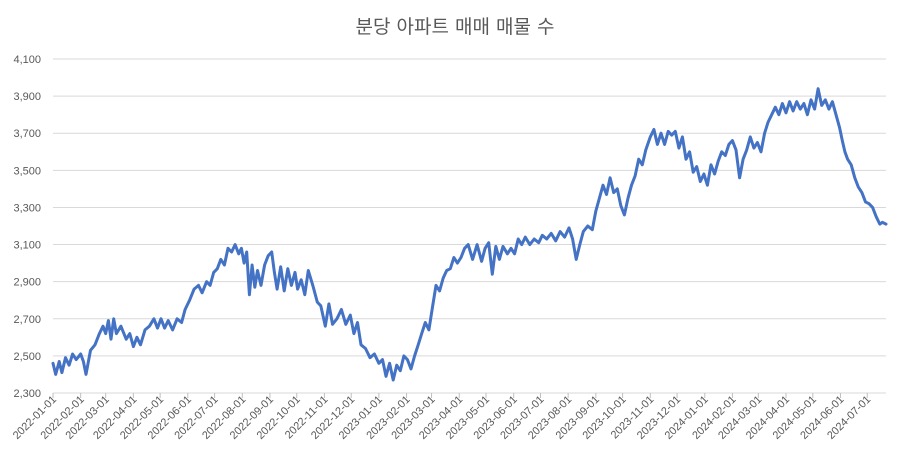 Image resolution: width=911 pixels, height=461 pixels. What do you see at coordinates (27, 320) in the screenshot?
I see `y-tick-label: 2,700` at bounding box center [27, 320].